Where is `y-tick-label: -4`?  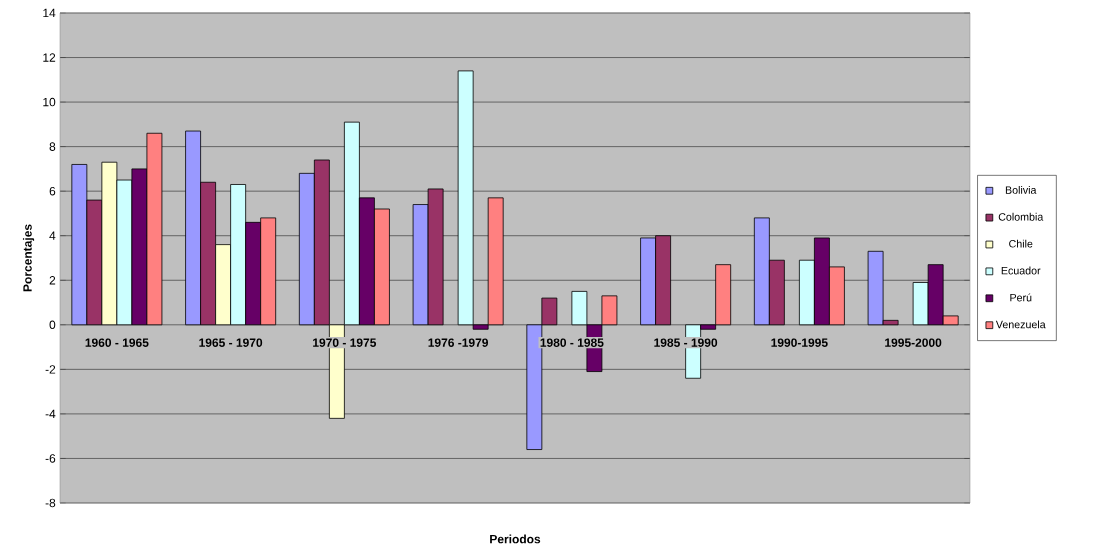
y-tick-label: -4 is located at coordinates (50, 414).